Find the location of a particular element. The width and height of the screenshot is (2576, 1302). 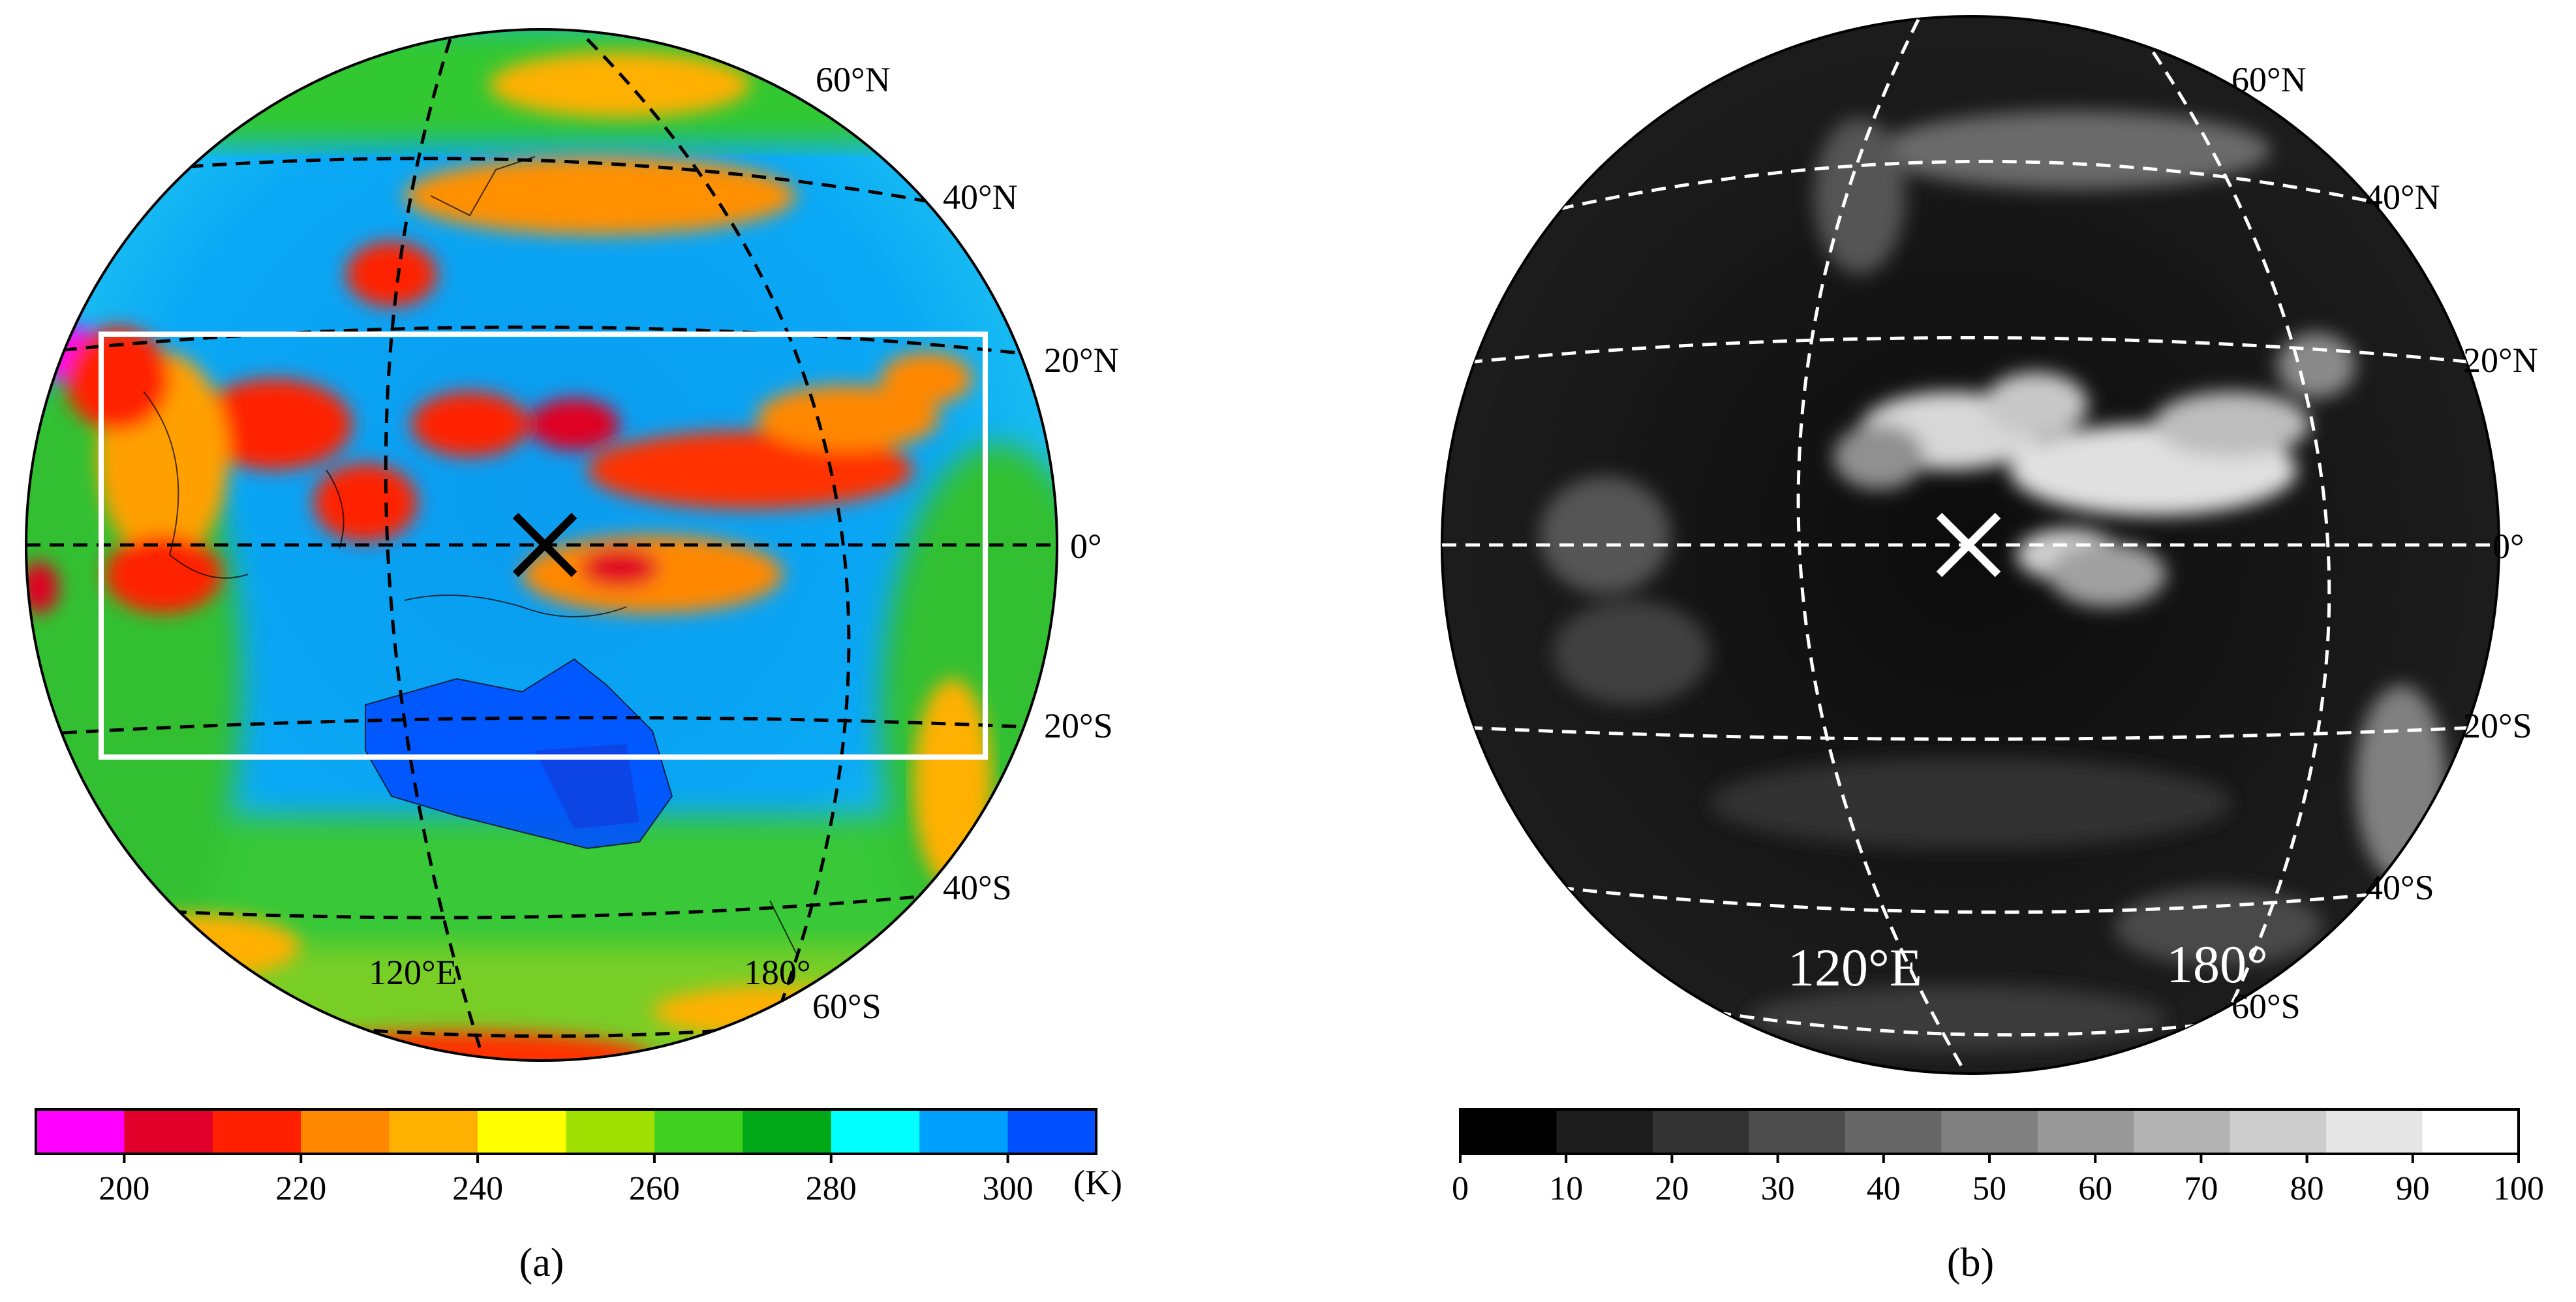

panel-a-lat-label-40s: 40°S is located at coordinates (978, 887).